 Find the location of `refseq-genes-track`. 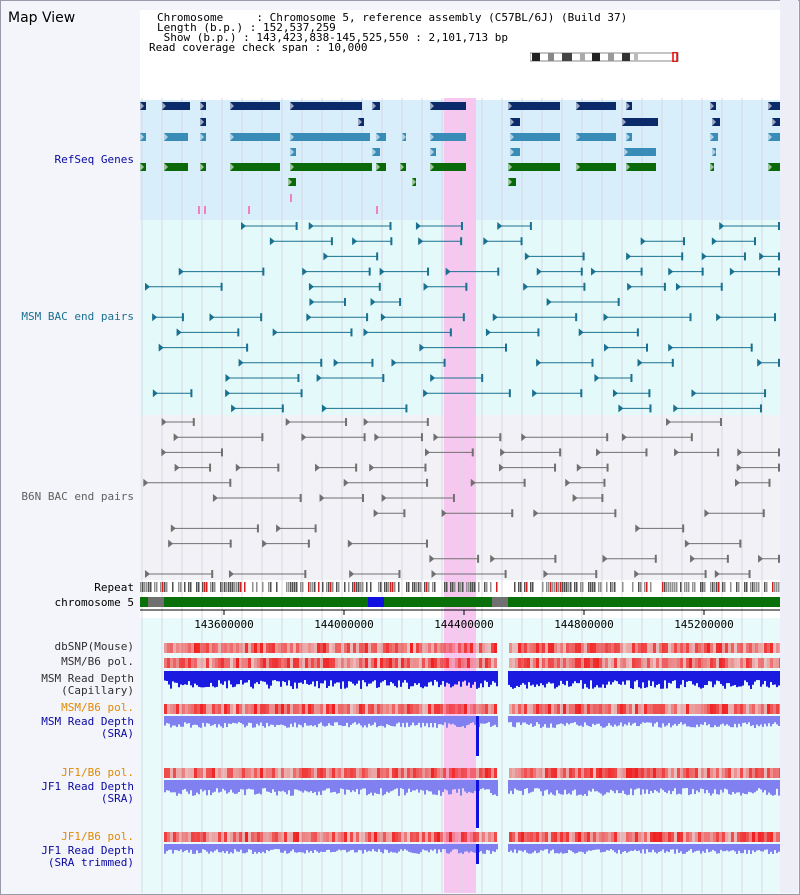

refseq-genes-track is located at coordinates (460, 158).